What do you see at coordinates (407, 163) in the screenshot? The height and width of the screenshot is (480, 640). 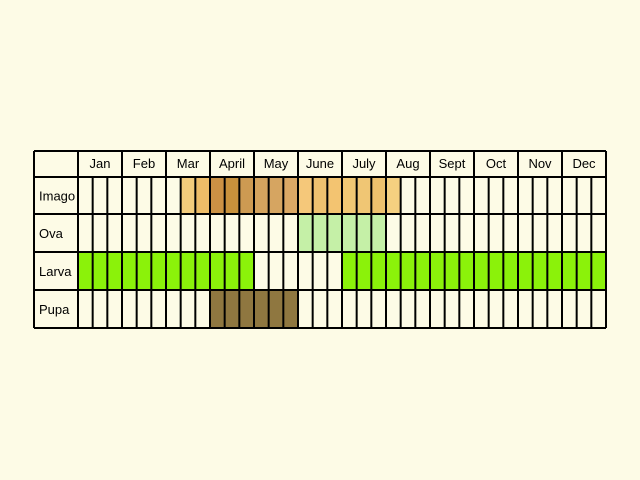 I see `month-label-7: Aug` at bounding box center [407, 163].